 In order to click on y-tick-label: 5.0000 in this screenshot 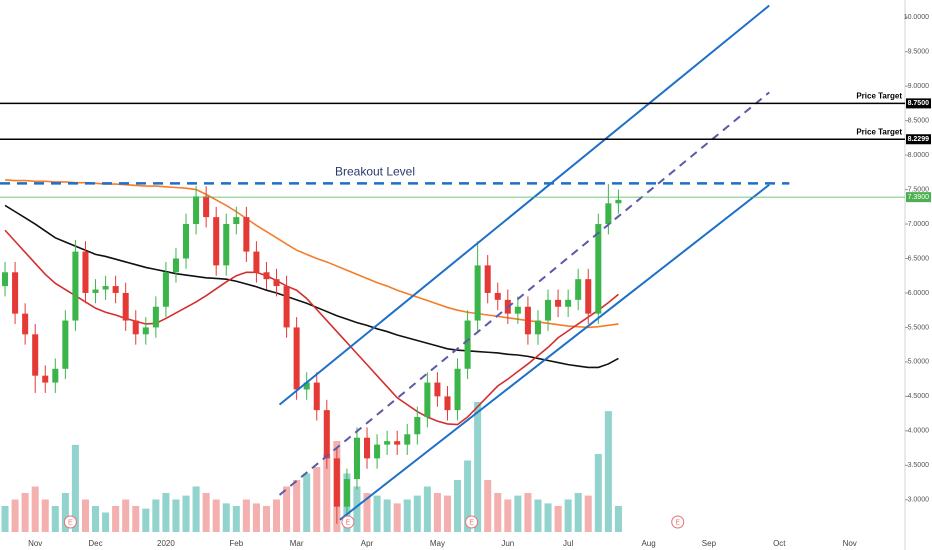, I will do `click(919, 362)`.